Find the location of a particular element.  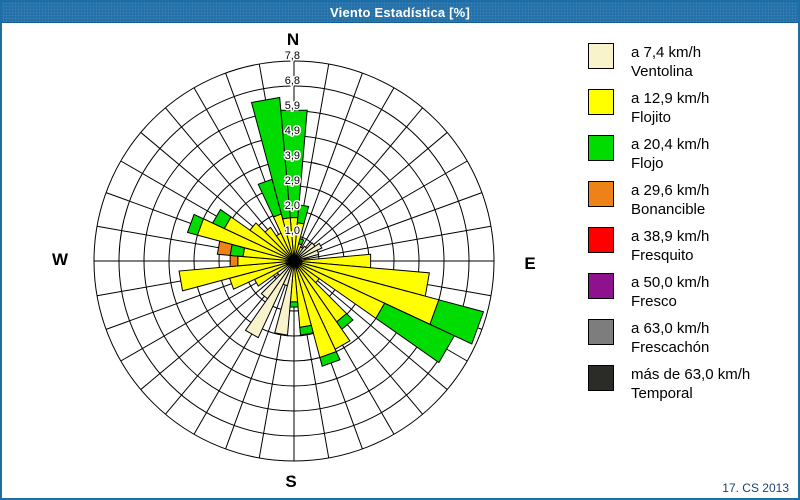

legend-label: a 38,9 km/h Fresquito is located at coordinates (670, 246).